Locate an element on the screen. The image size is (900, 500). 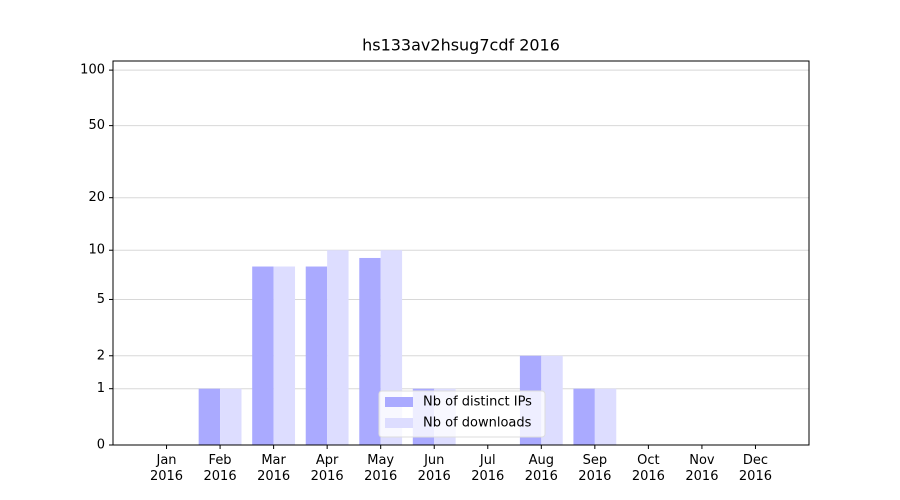
x-tick-label: Mar 2016 is located at coordinates (274, 468).